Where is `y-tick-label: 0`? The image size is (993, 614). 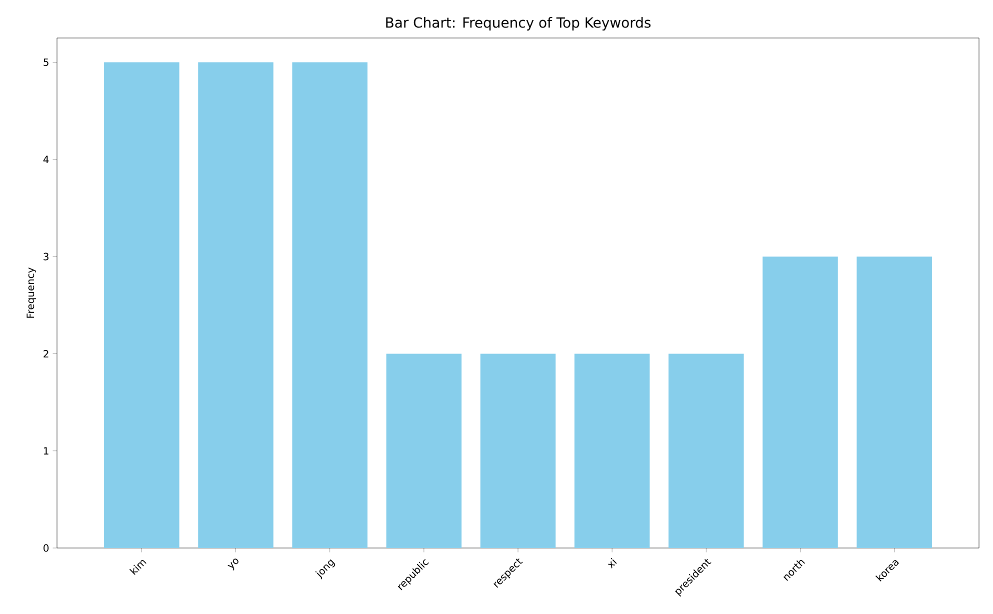 y-tick-label: 0 is located at coordinates (46, 548).